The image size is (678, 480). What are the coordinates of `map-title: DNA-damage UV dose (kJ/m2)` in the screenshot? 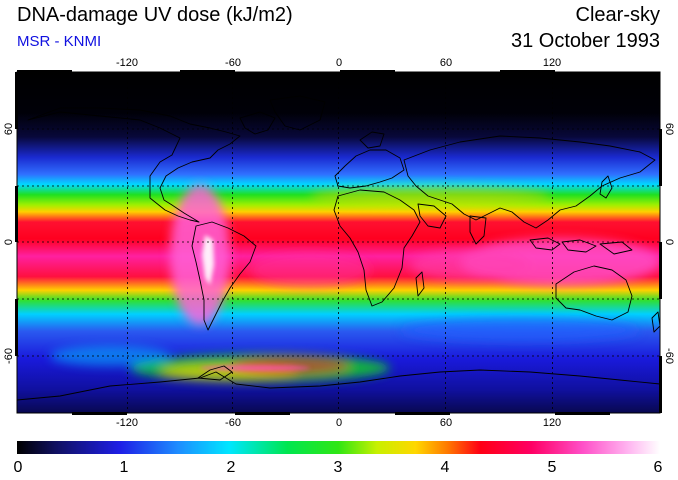 It's located at (155, 15).